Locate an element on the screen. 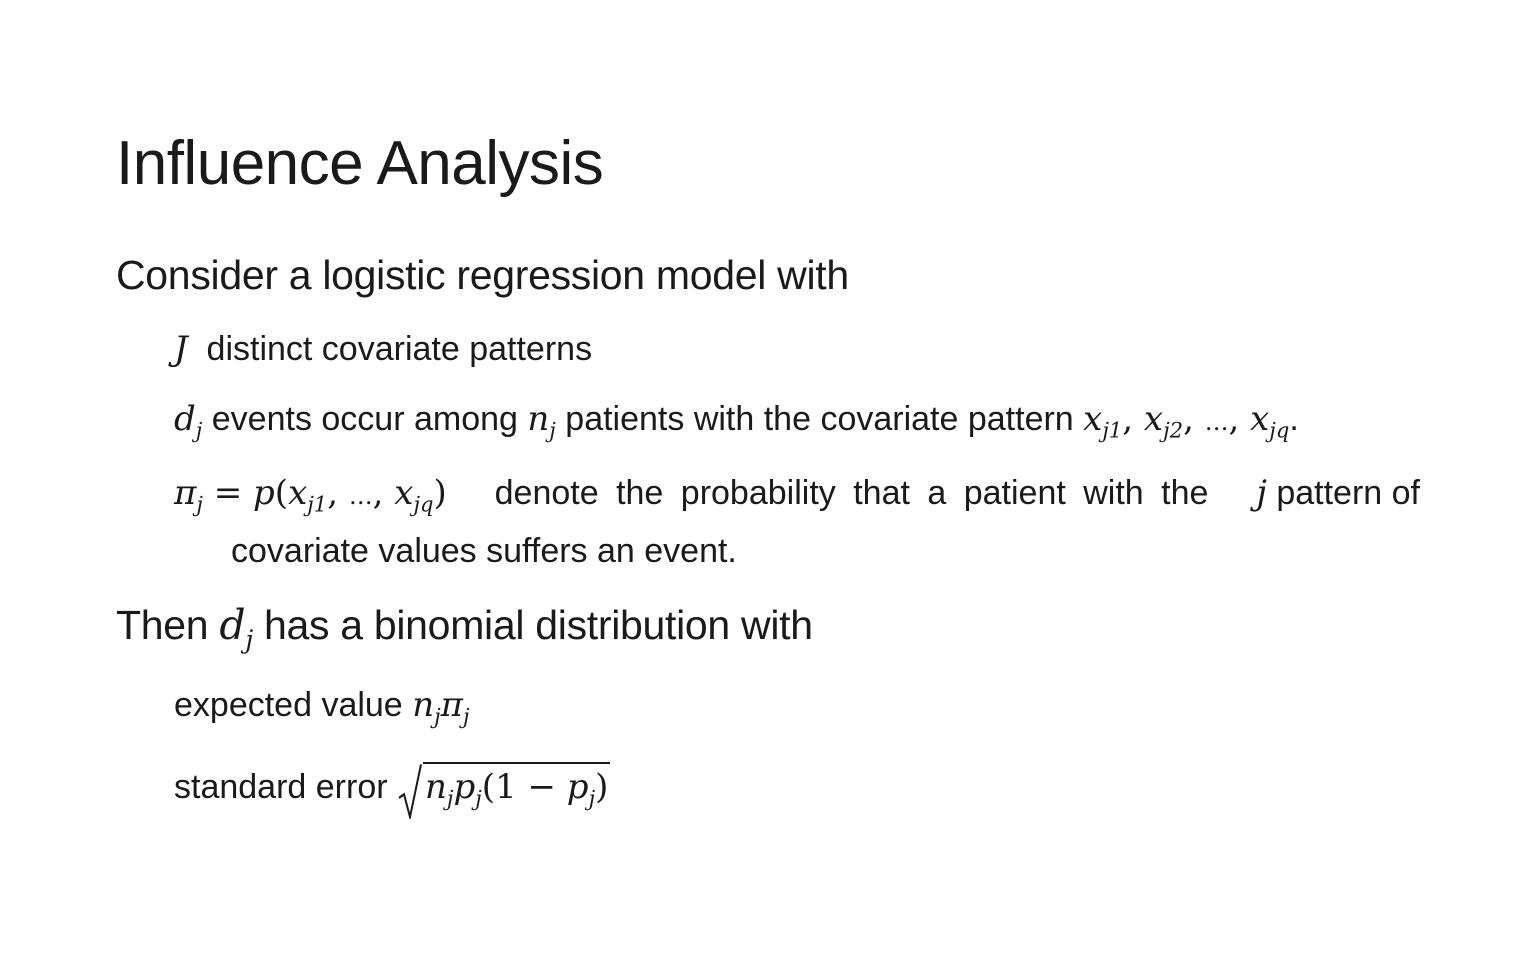  expected-value-formula: njπj is located at coordinates (441, 707).